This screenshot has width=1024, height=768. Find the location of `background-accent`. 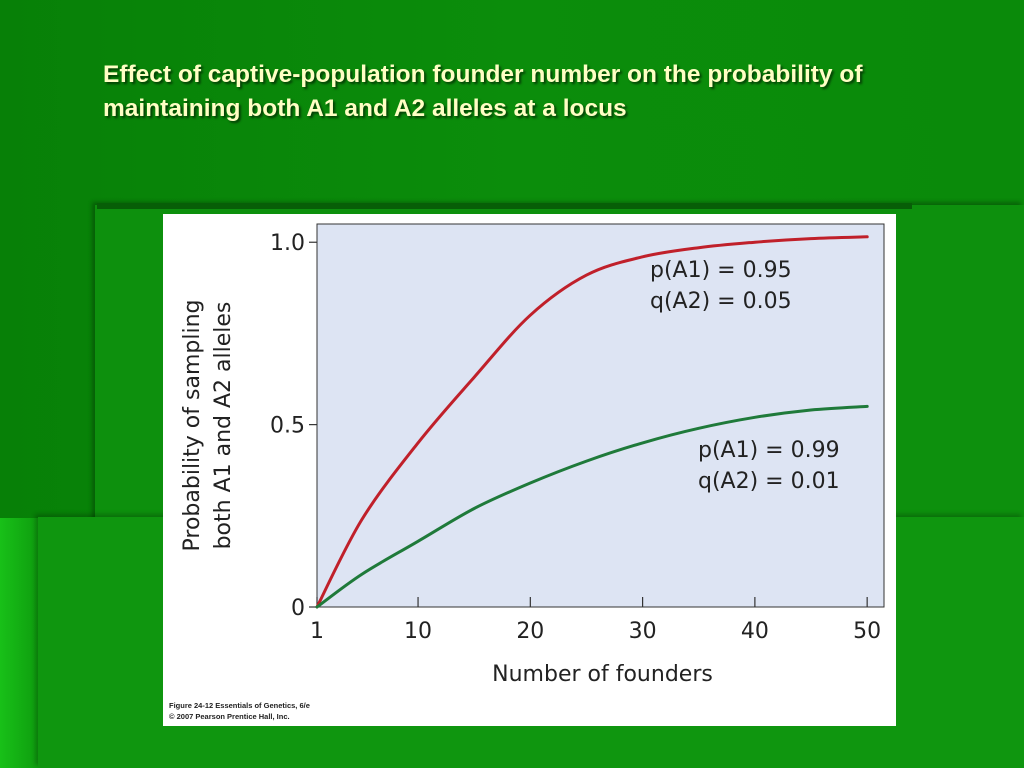

background-accent is located at coordinates (20, 643).